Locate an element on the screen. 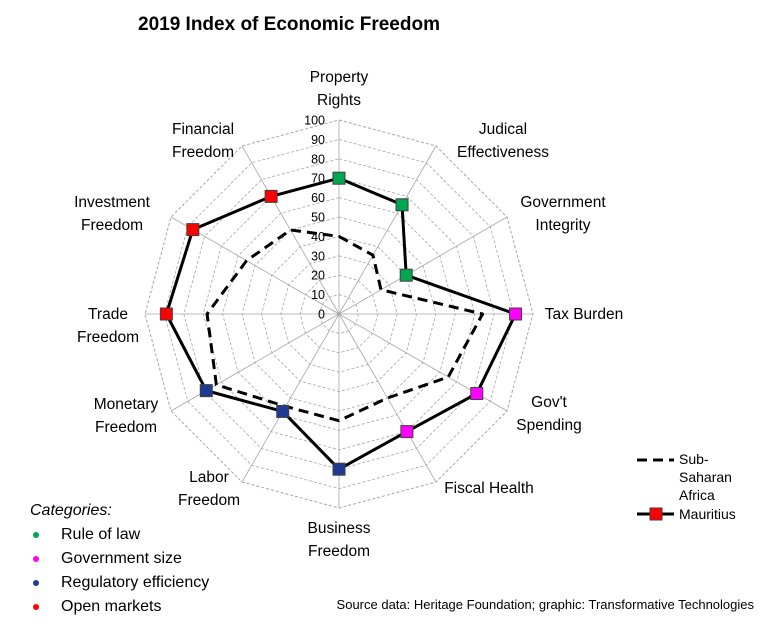 Image resolution: width=768 pixels, height=627 pixels. category-regulatory-efficiency: Regulatory efficiency is located at coordinates (119, 583).